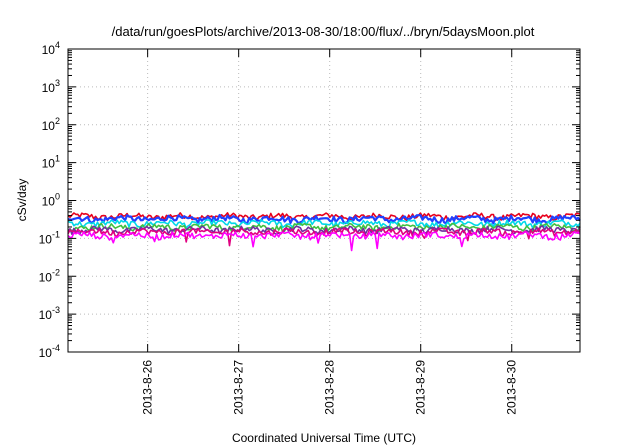 The width and height of the screenshot is (640, 448). What do you see at coordinates (421, 387) in the screenshot?
I see `x-tick-label: 2013-8-29` at bounding box center [421, 387].